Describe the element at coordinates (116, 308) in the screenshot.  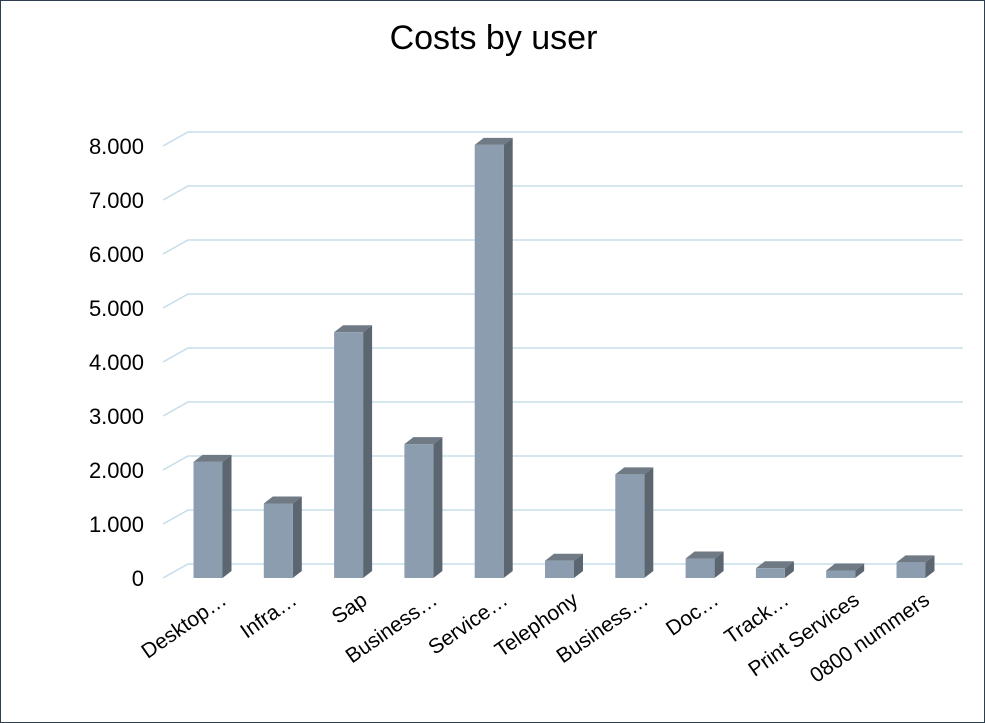
I see `y-tick-label: 5.000` at that location.